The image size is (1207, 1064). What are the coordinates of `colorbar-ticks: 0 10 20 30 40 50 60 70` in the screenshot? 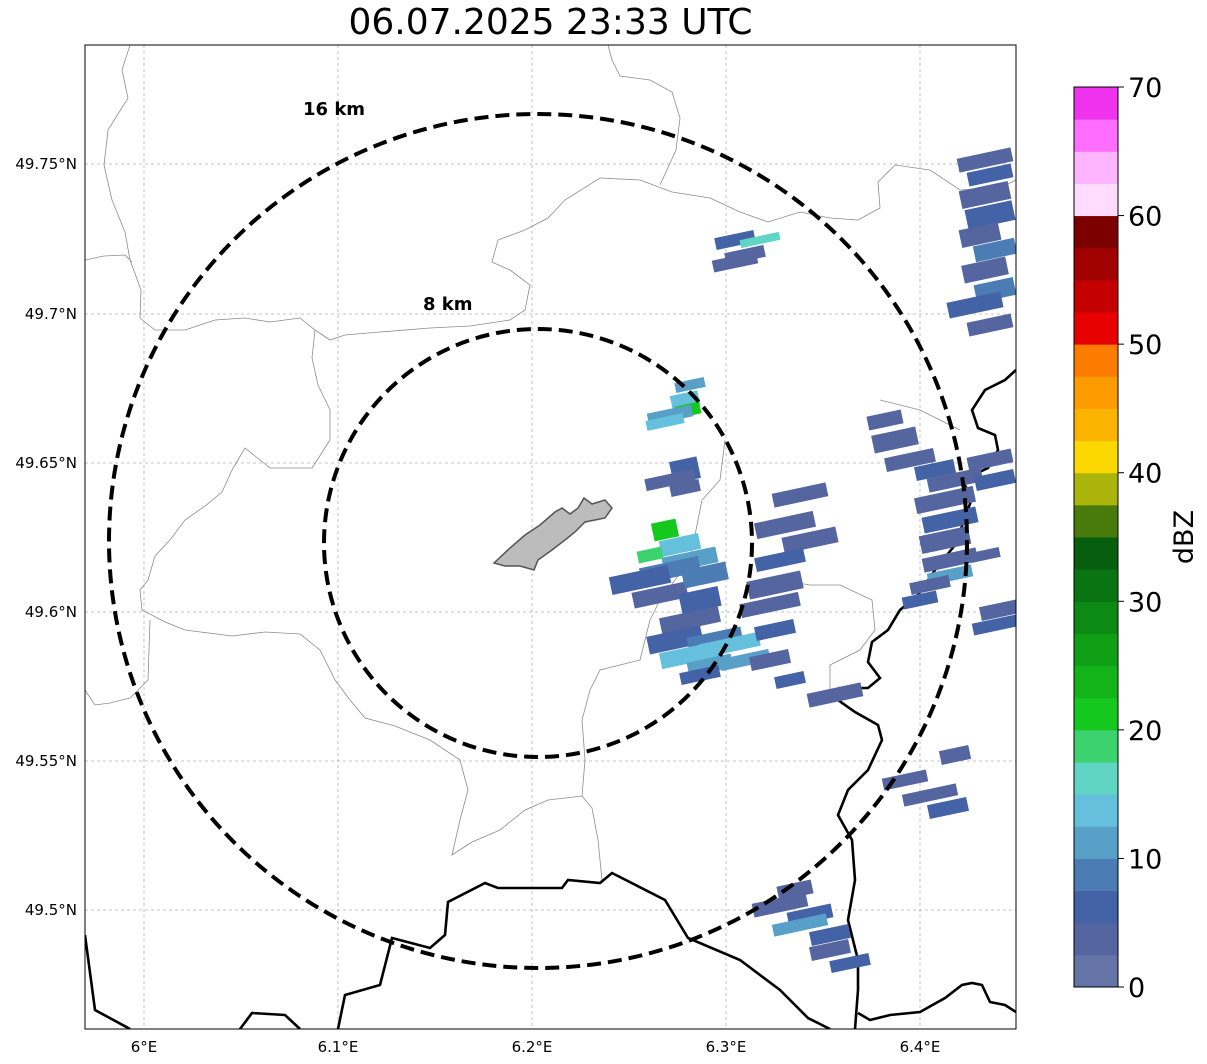 It's located at (1140, 538).